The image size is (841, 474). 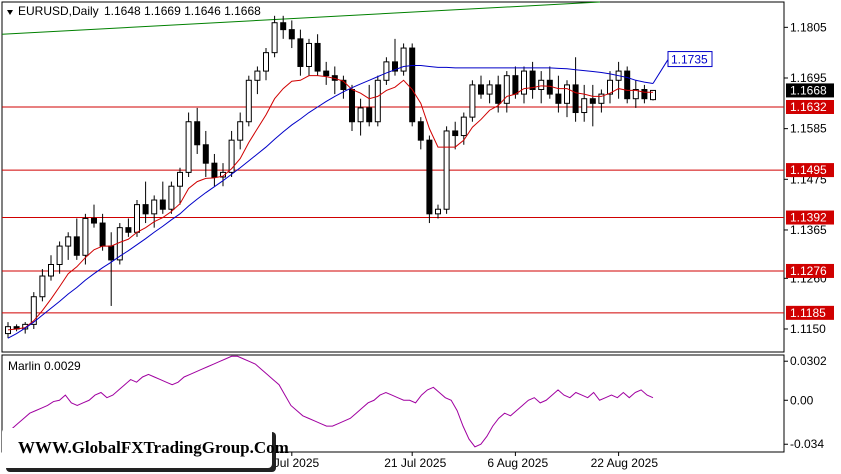 I want to click on price-tick-label: 1.1365, so click(x=808, y=230).